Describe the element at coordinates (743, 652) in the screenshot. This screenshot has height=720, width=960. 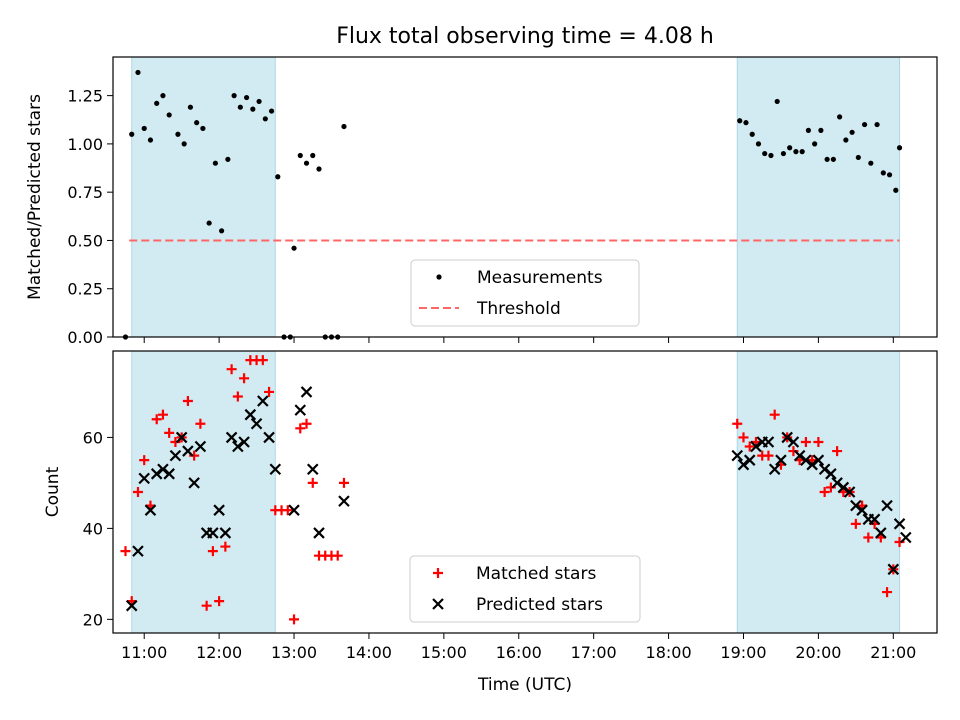
I see `x-tick-label: 19:00` at that location.